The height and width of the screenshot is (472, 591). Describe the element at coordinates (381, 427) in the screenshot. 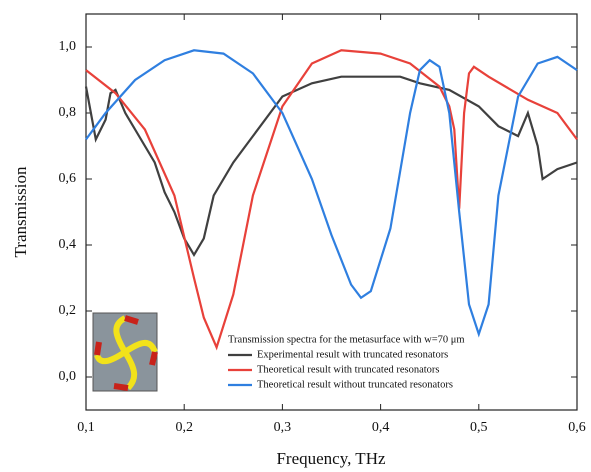

I see `x-tick-label: 0,4` at that location.